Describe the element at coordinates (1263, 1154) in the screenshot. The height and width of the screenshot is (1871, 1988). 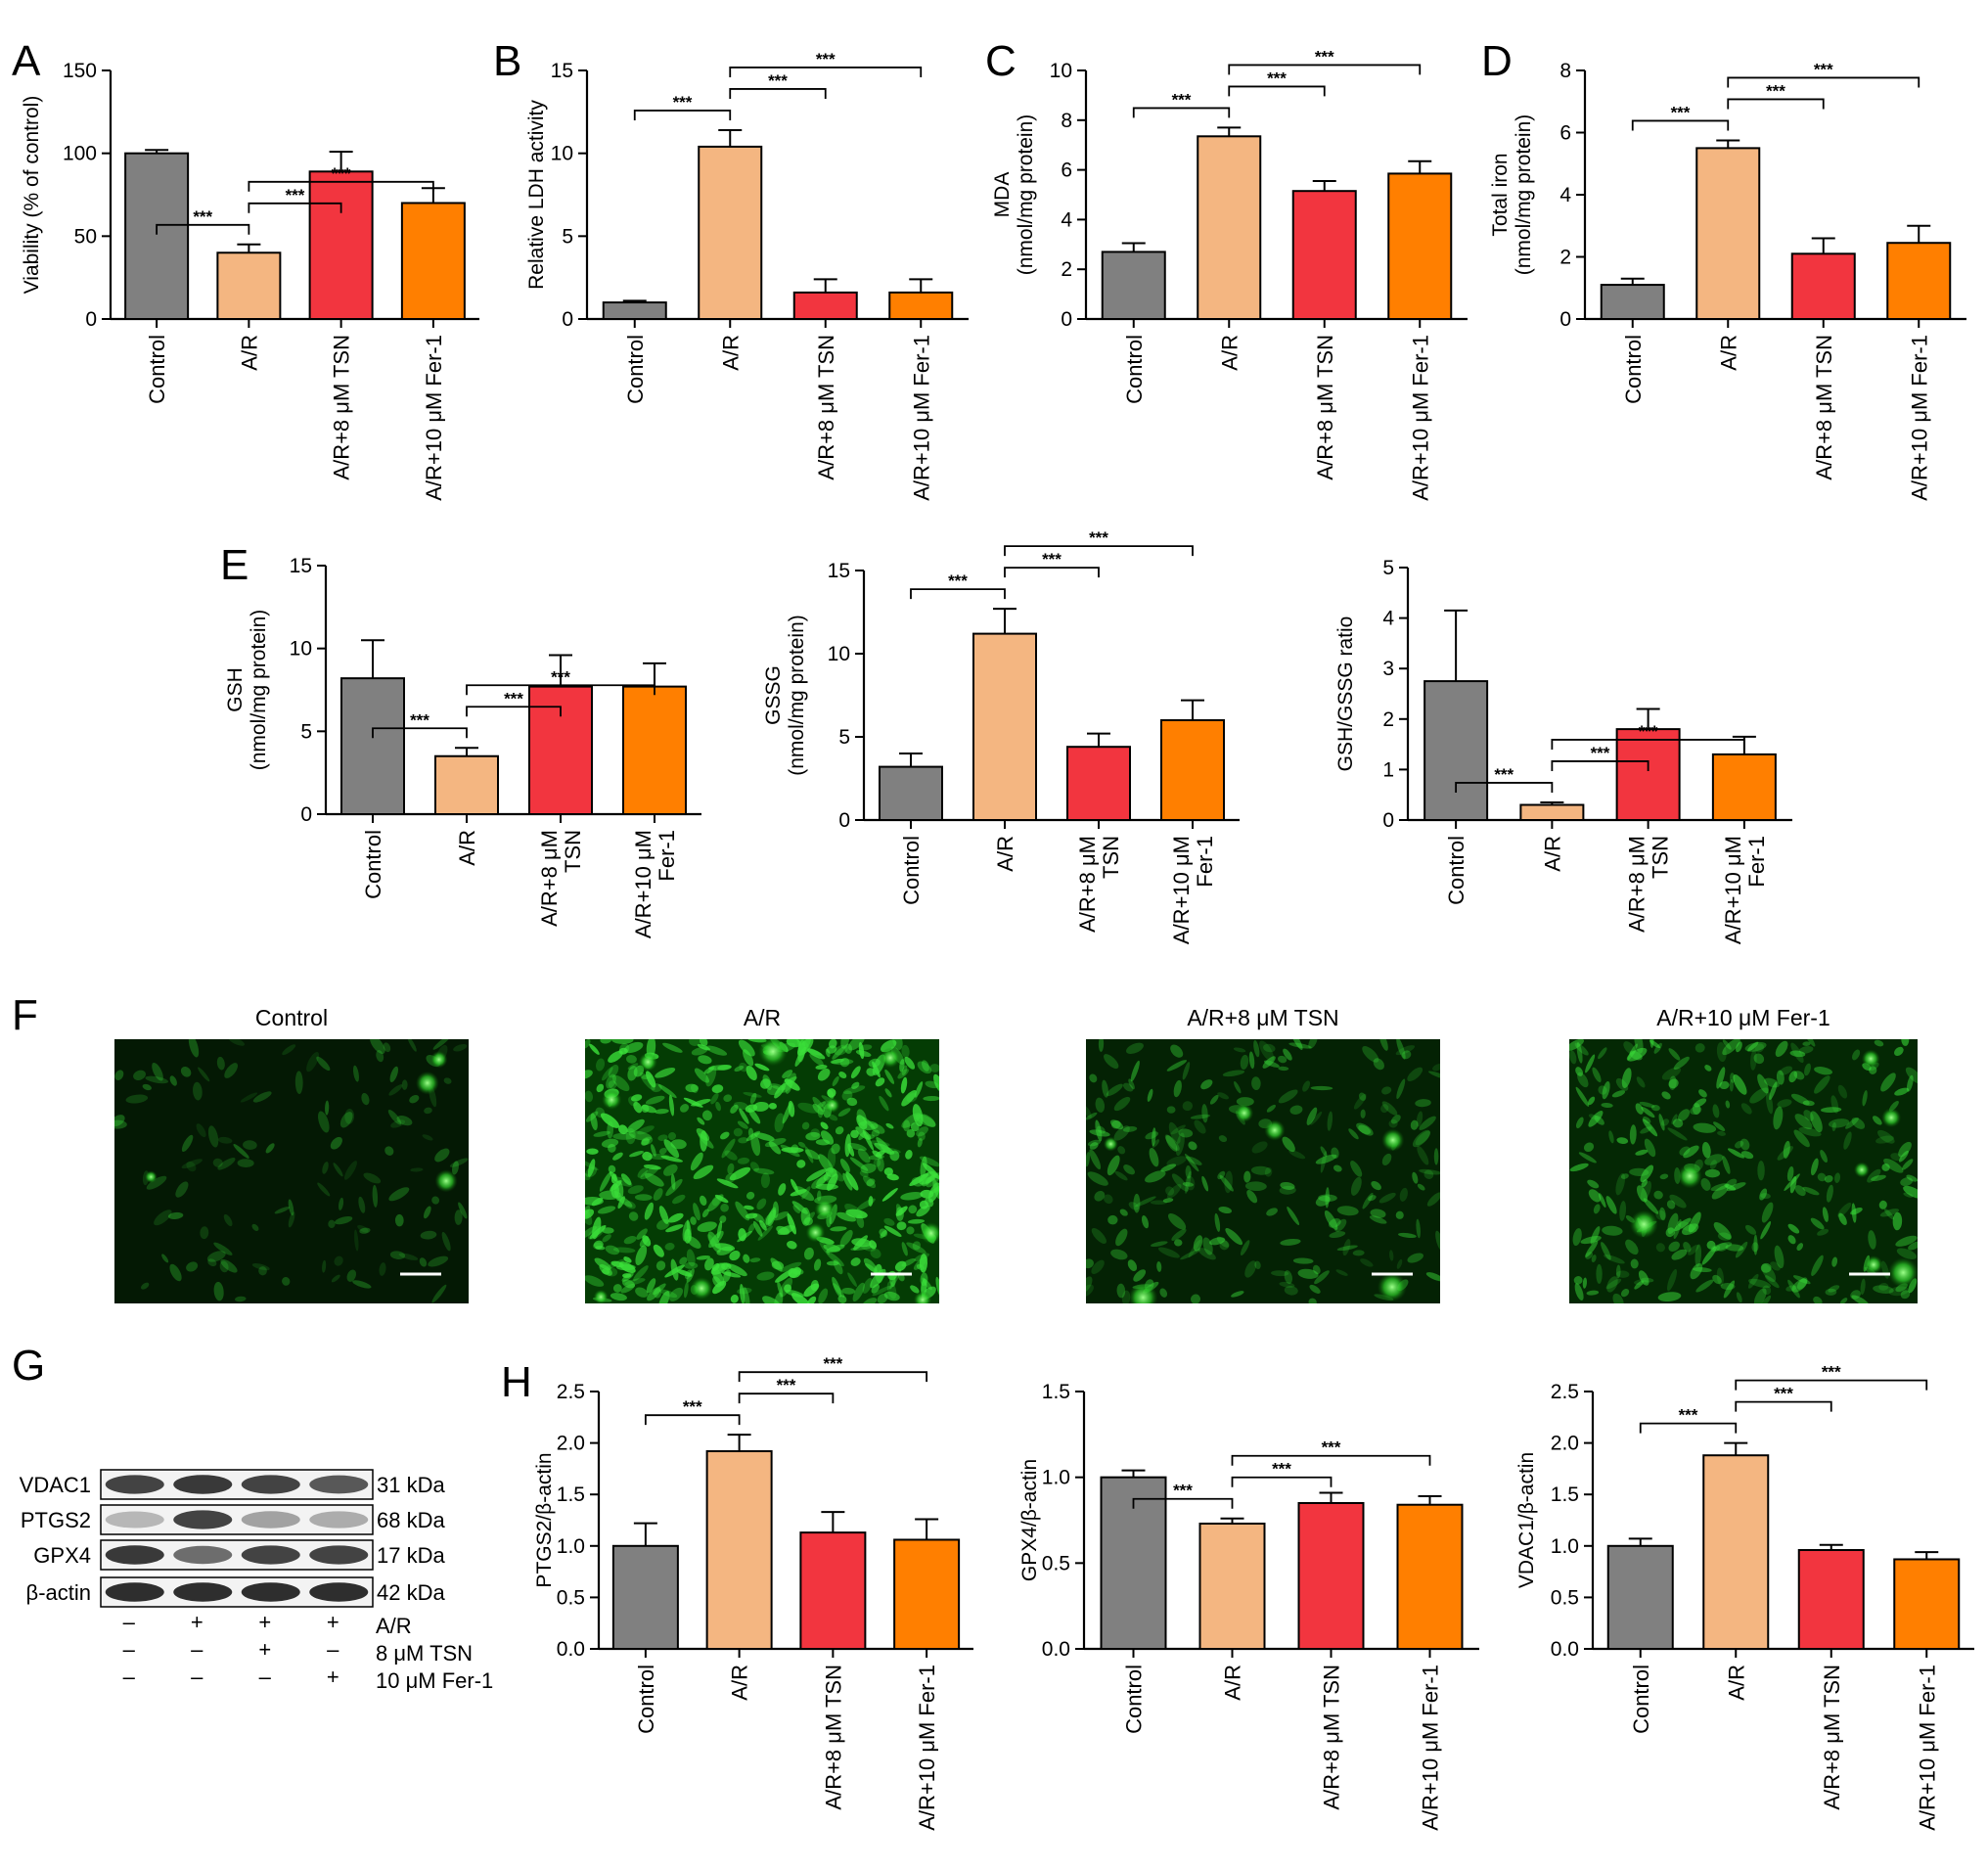
I see `micrograph: A/R+8 μM TSN` at that location.